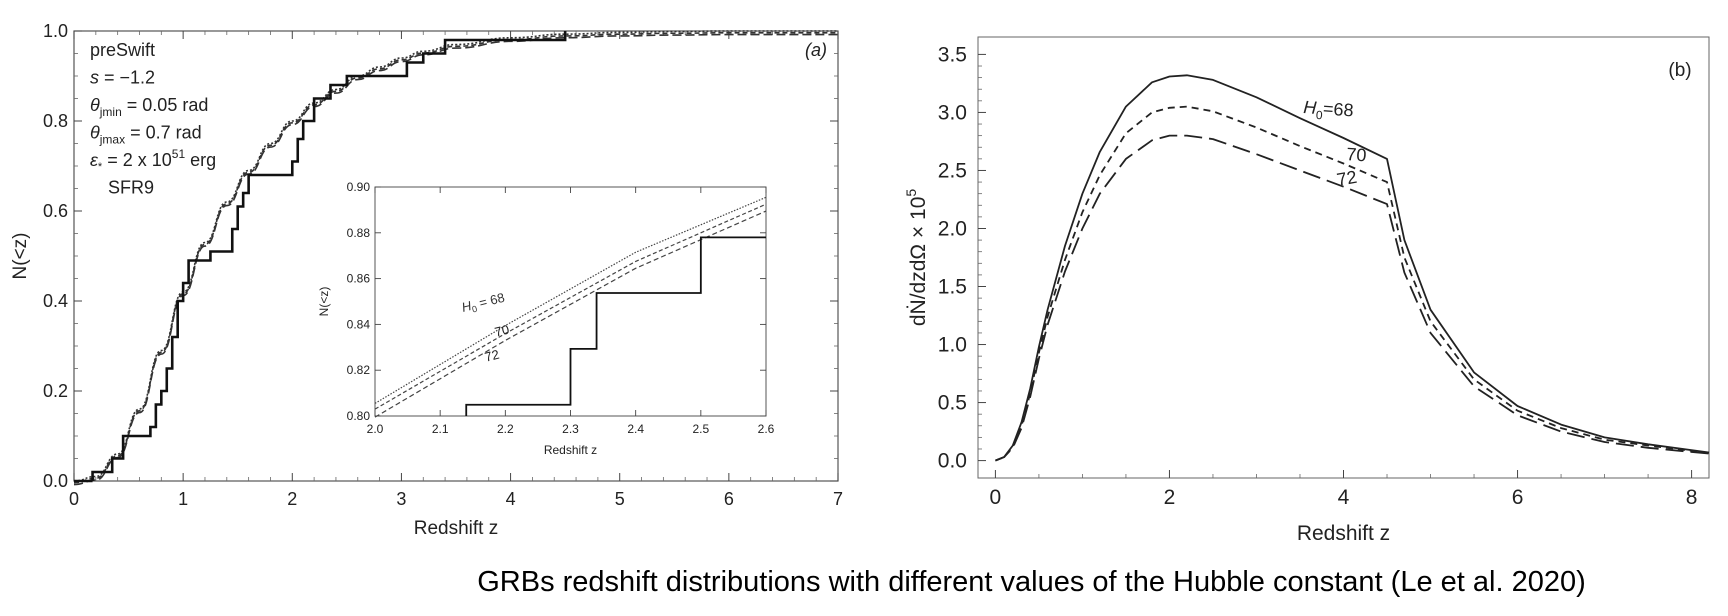  Describe the element at coordinates (1344, 497) in the screenshot. I see `panel-b-xtick-label: 4` at that location.